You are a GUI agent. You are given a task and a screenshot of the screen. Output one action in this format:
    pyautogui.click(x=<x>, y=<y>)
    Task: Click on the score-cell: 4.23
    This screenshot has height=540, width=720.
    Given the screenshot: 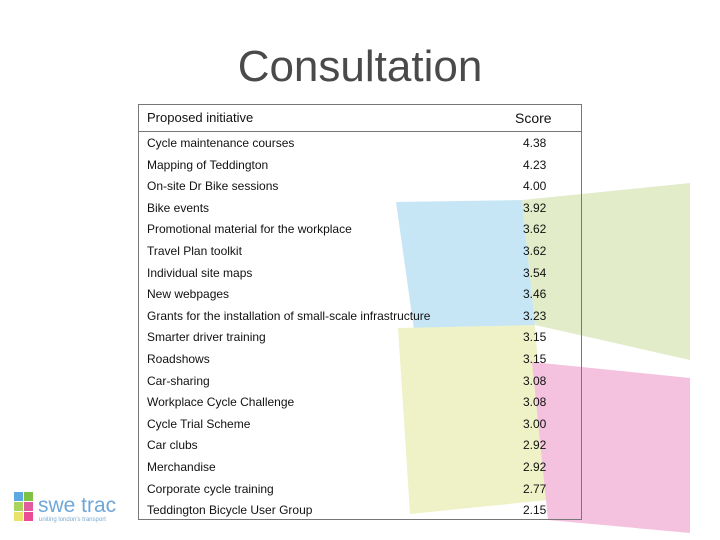 What is the action you would take?
    pyautogui.click(x=535, y=164)
    